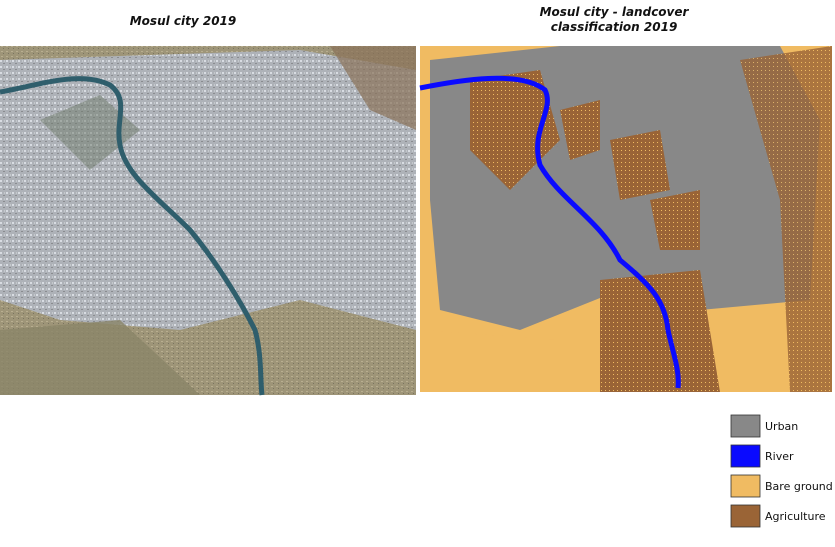 The height and width of the screenshot is (547, 835). I want to click on left-title: Mosul city 2019, so click(183, 21).